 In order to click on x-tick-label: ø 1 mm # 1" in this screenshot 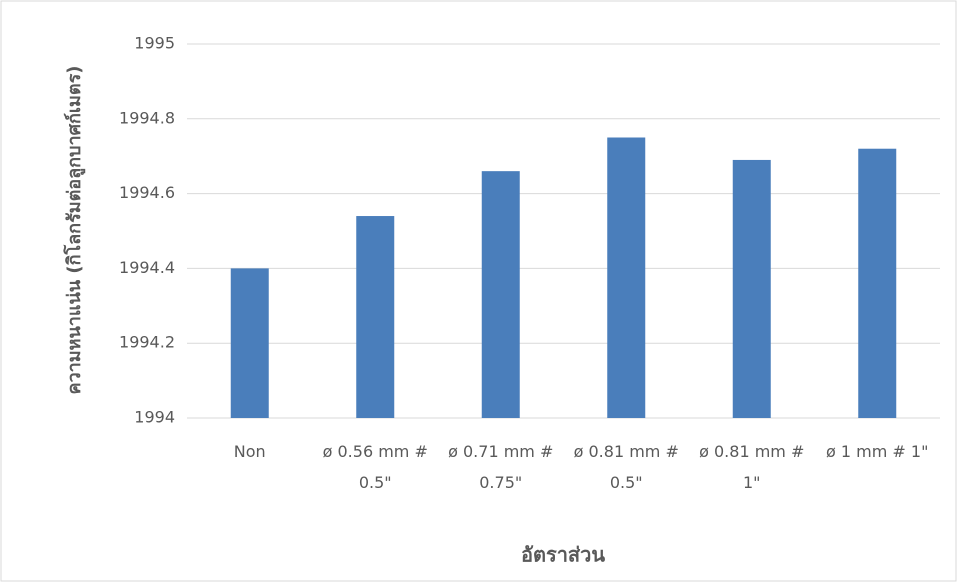, I will do `click(877, 451)`.